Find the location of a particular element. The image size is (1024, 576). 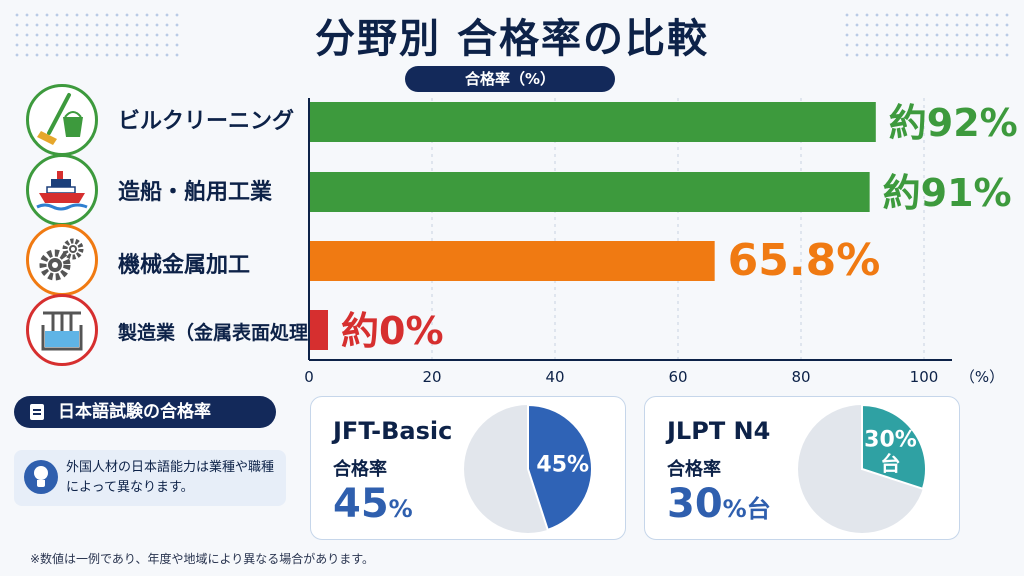

data-label: 約91% is located at coordinates (947, 193).